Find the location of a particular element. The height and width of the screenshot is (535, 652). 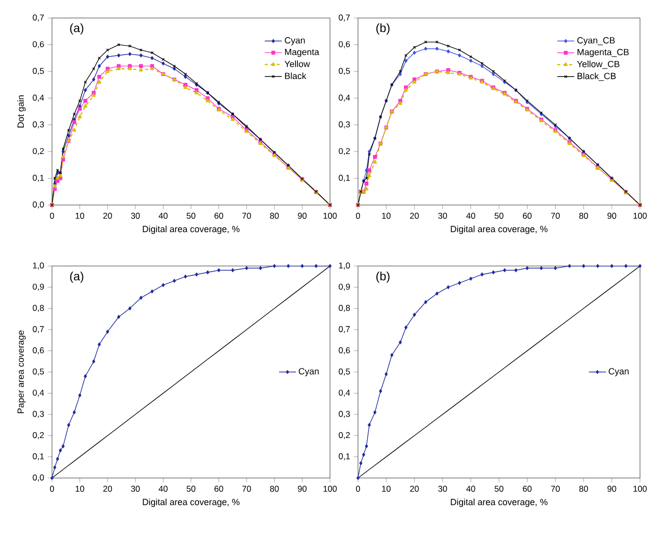

legend-label: Magenta_CB is located at coordinates (603, 52).